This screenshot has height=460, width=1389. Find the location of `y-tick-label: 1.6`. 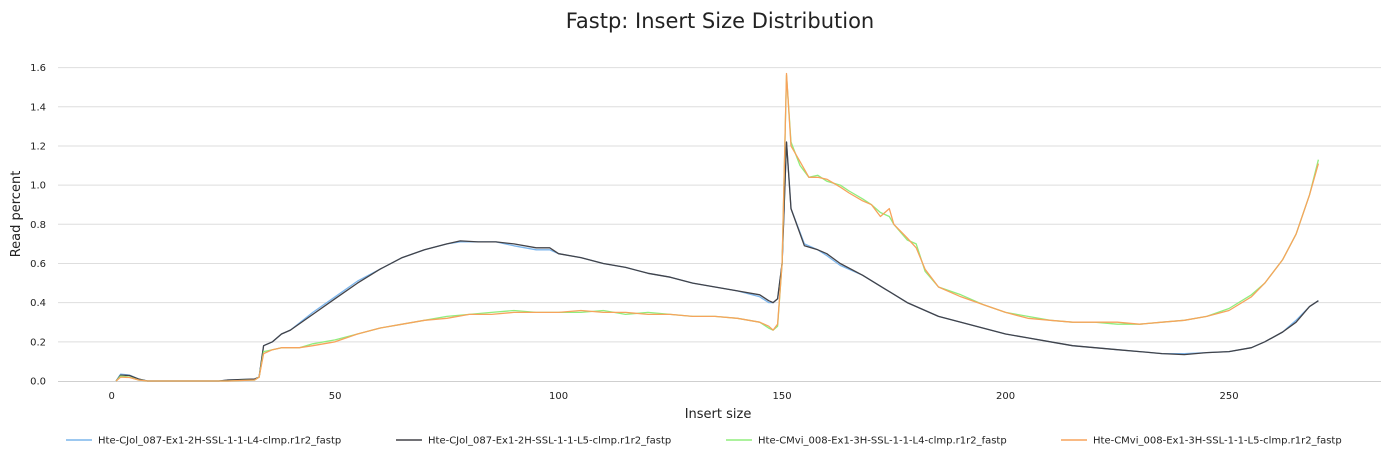

y-tick-label: 1.6 is located at coordinates (38, 68).